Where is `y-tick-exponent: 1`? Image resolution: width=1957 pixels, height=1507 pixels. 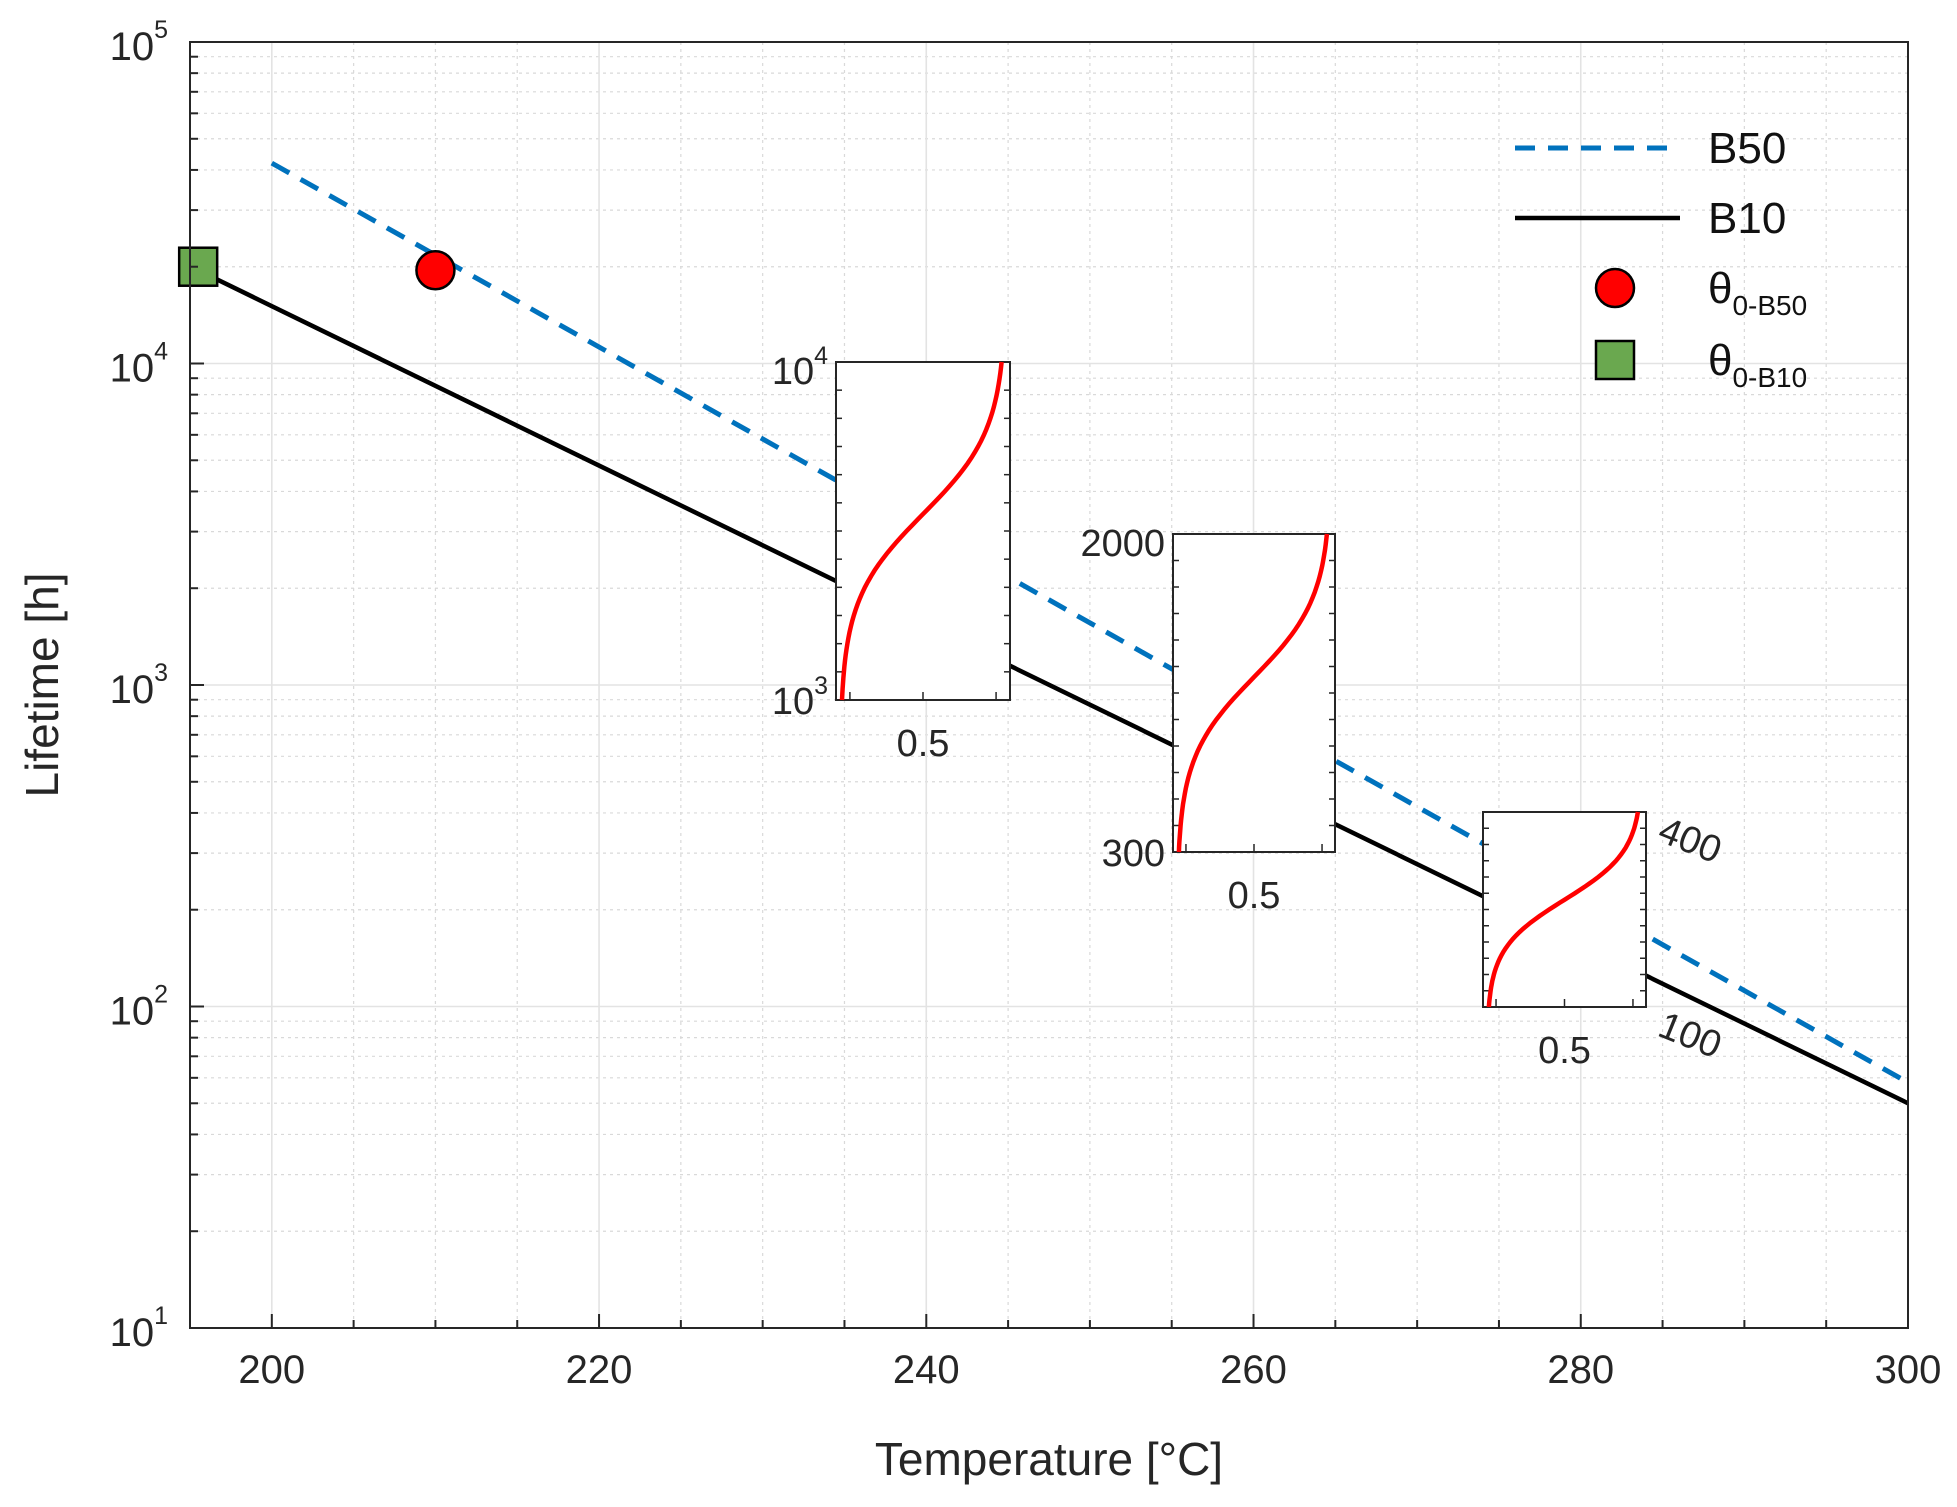 y-tick-exponent: 1 is located at coordinates (161, 1316).